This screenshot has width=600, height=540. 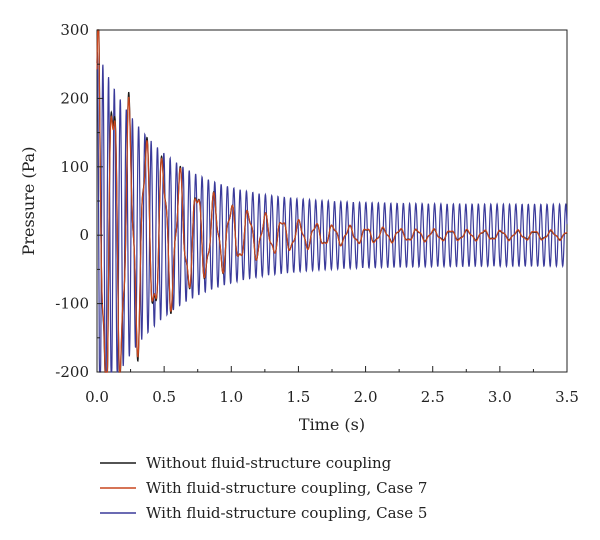 I want to click on y-tick-label: 0, so click(x=84, y=235).